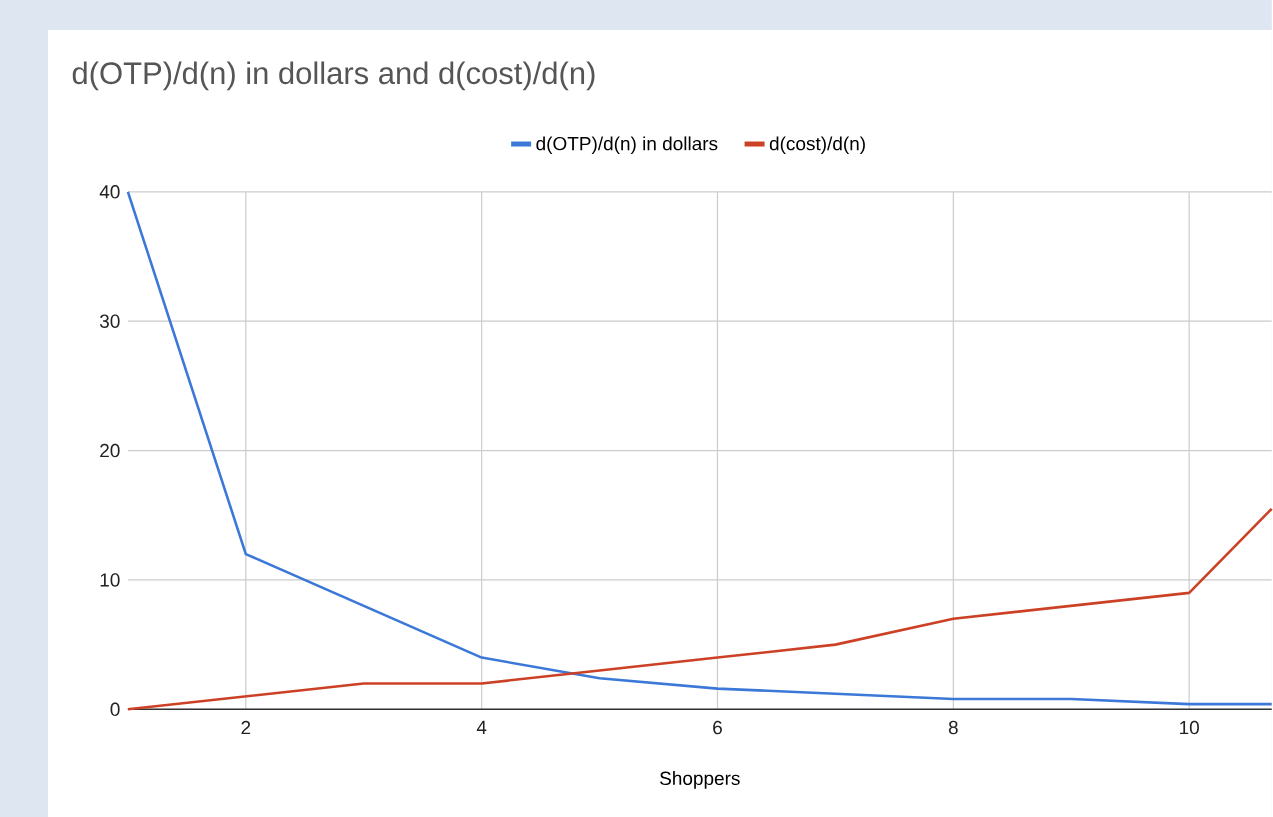  I want to click on x-tick-label: 6, so click(717, 727).